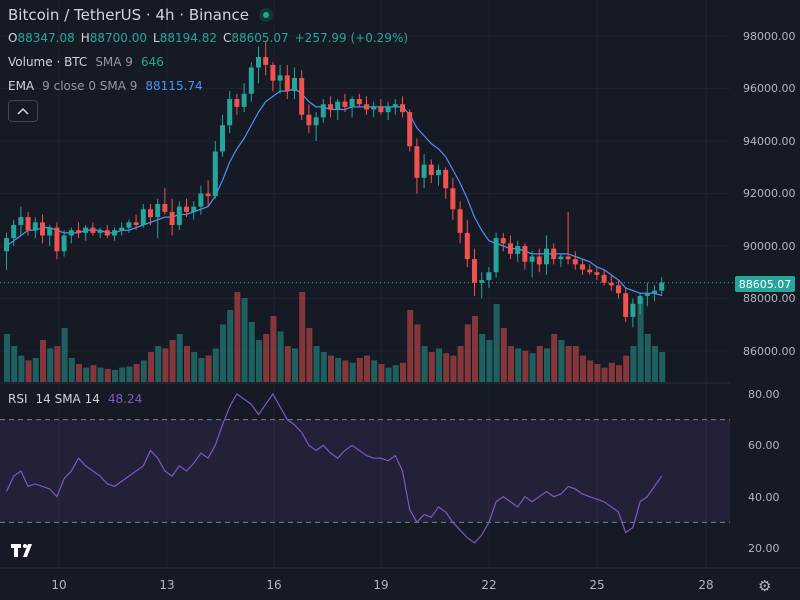  Describe the element at coordinates (125, 399) in the screenshot. I see `rsi-legend-value: 48.24` at that location.